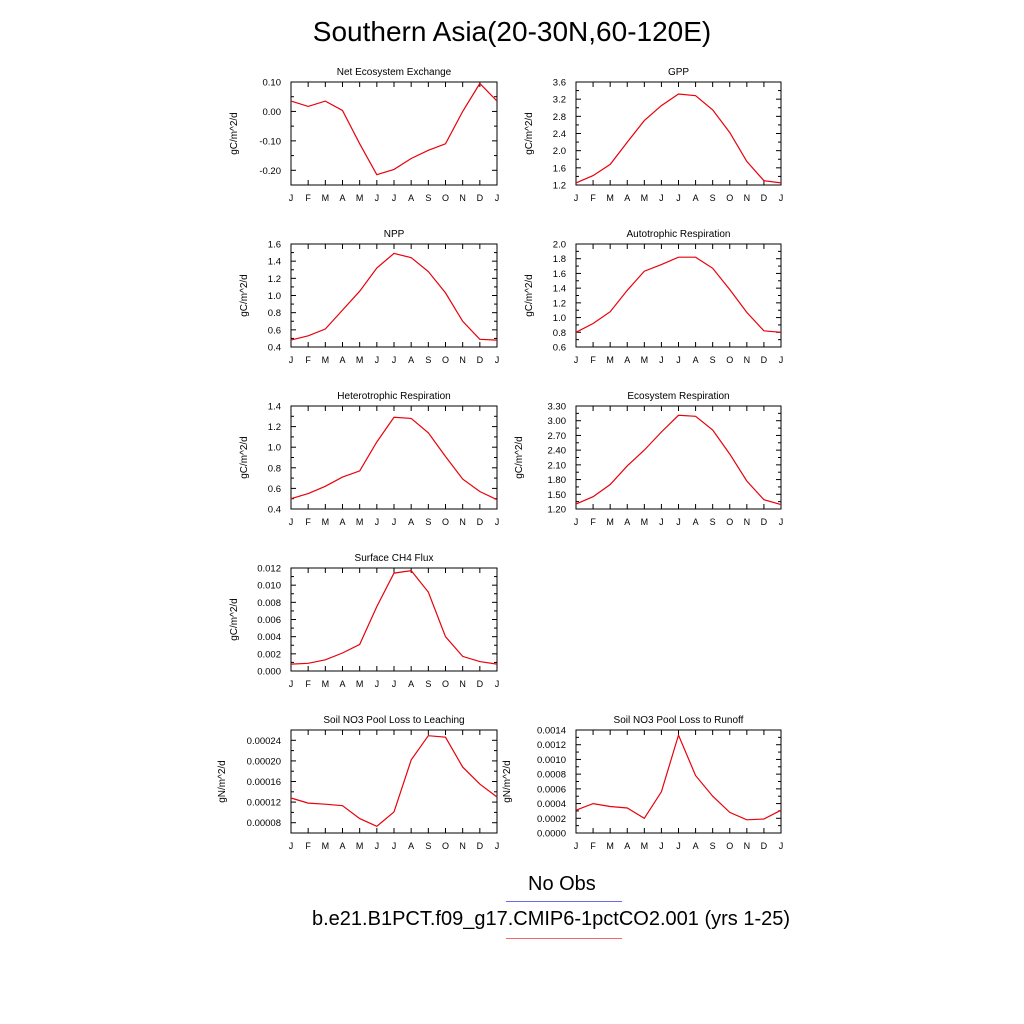 This screenshot has height=1024, width=1024. Describe the element at coordinates (564, 938) in the screenshot. I see `legend-model-line` at that location.